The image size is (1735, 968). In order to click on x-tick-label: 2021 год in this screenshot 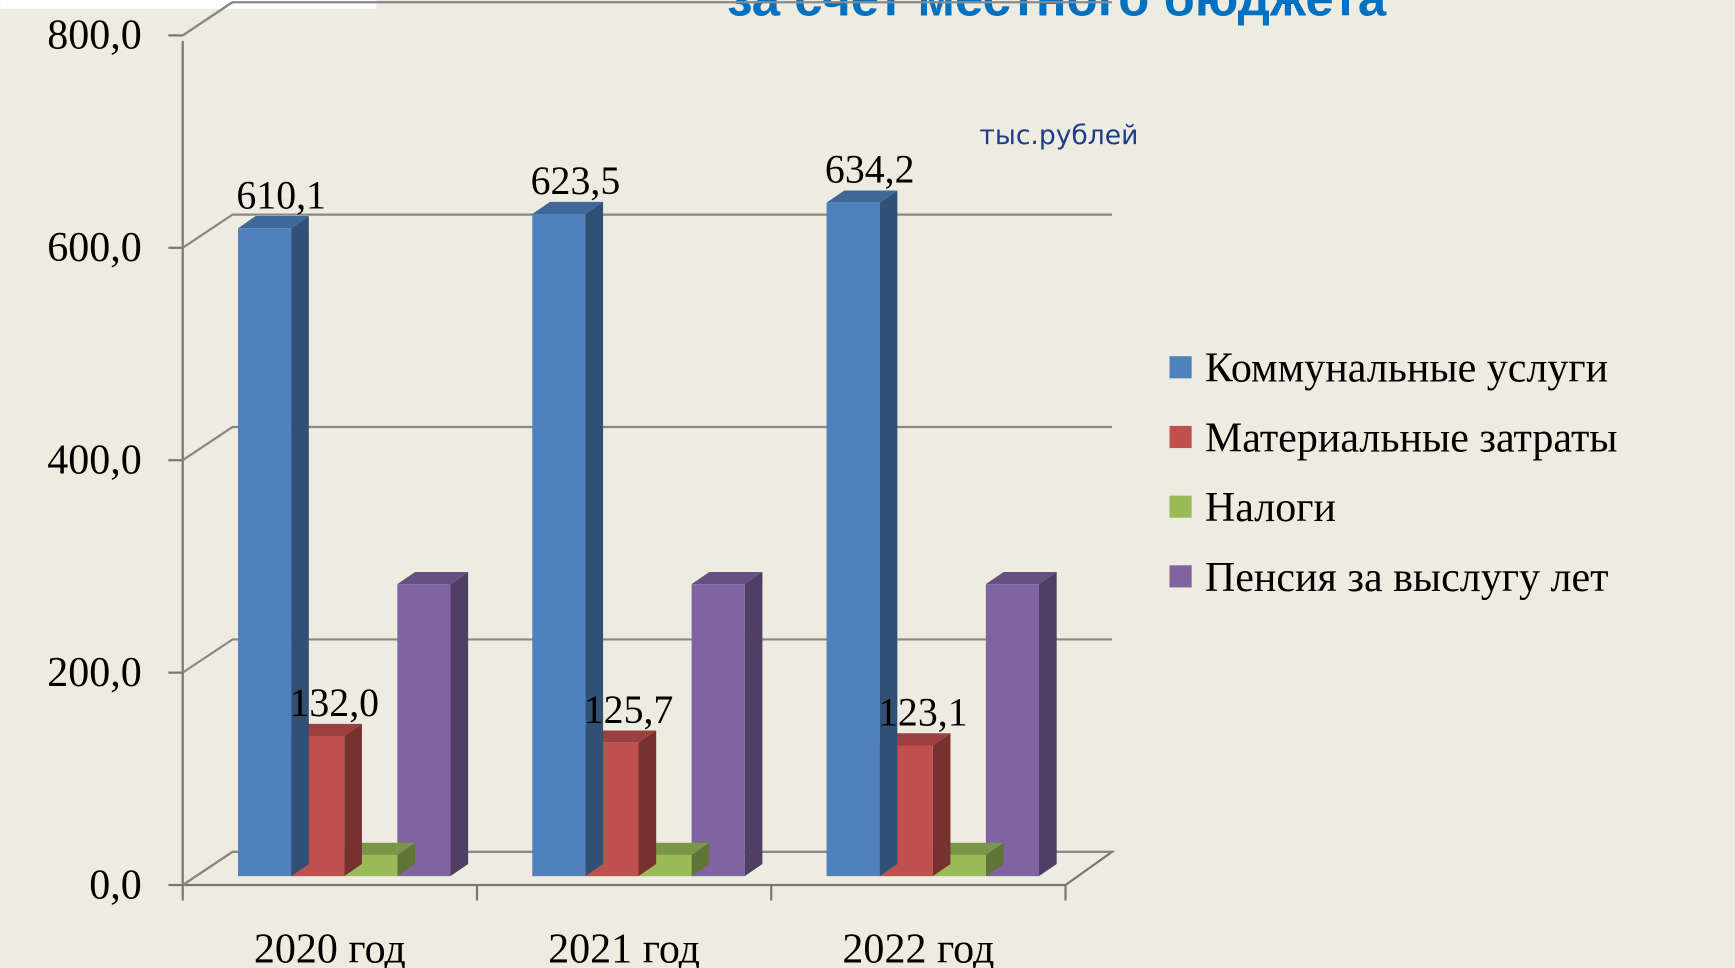, I will do `click(624, 947)`.